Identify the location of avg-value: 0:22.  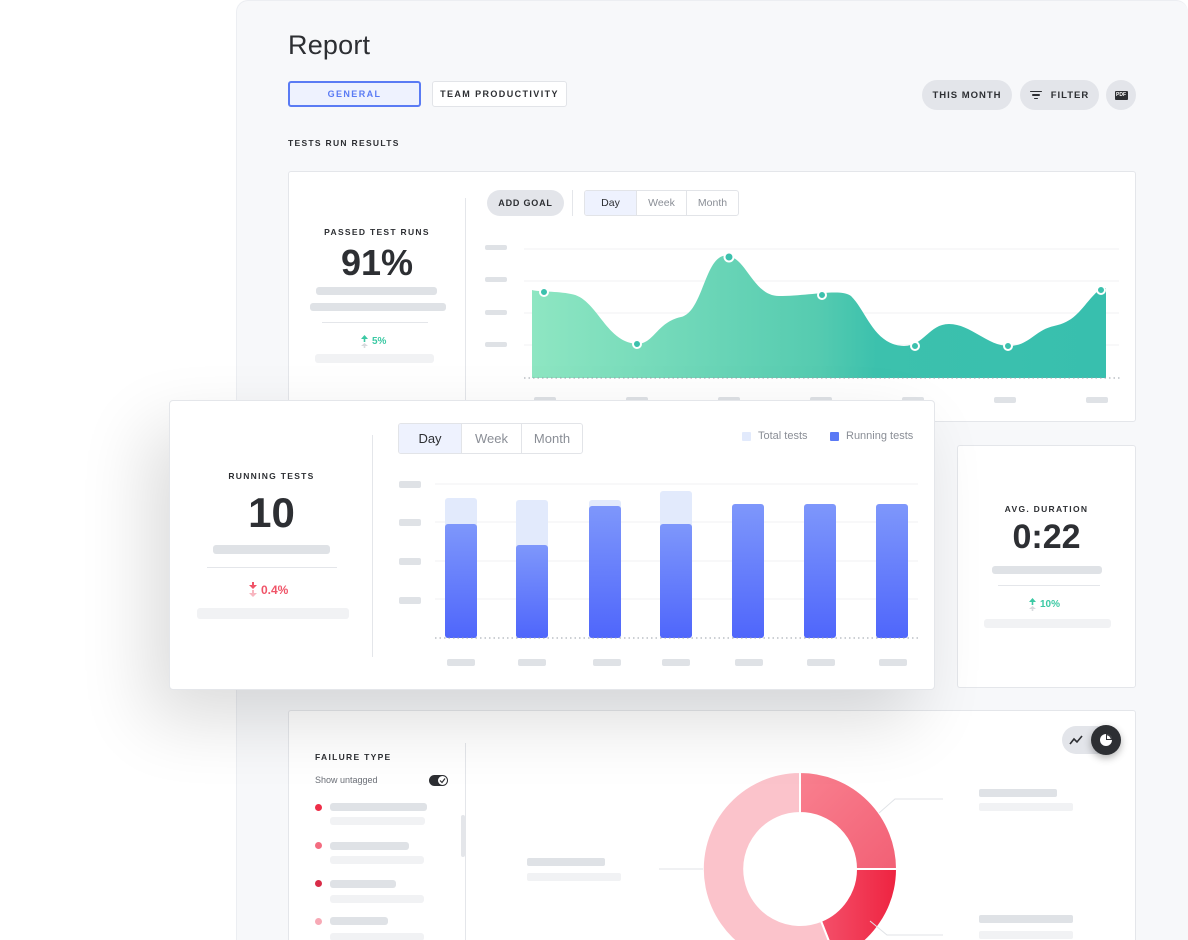
(1046, 537).